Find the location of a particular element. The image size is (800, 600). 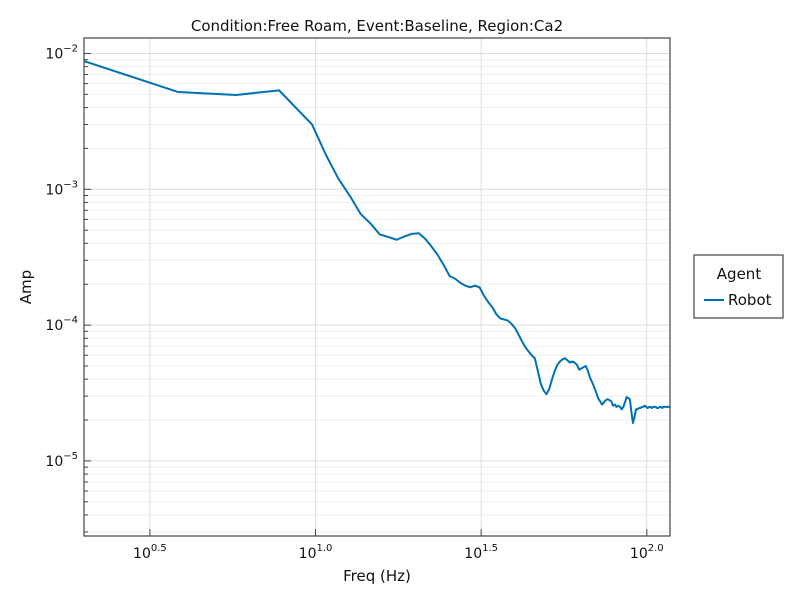

legend: Agent Robot is located at coordinates (738, 286).